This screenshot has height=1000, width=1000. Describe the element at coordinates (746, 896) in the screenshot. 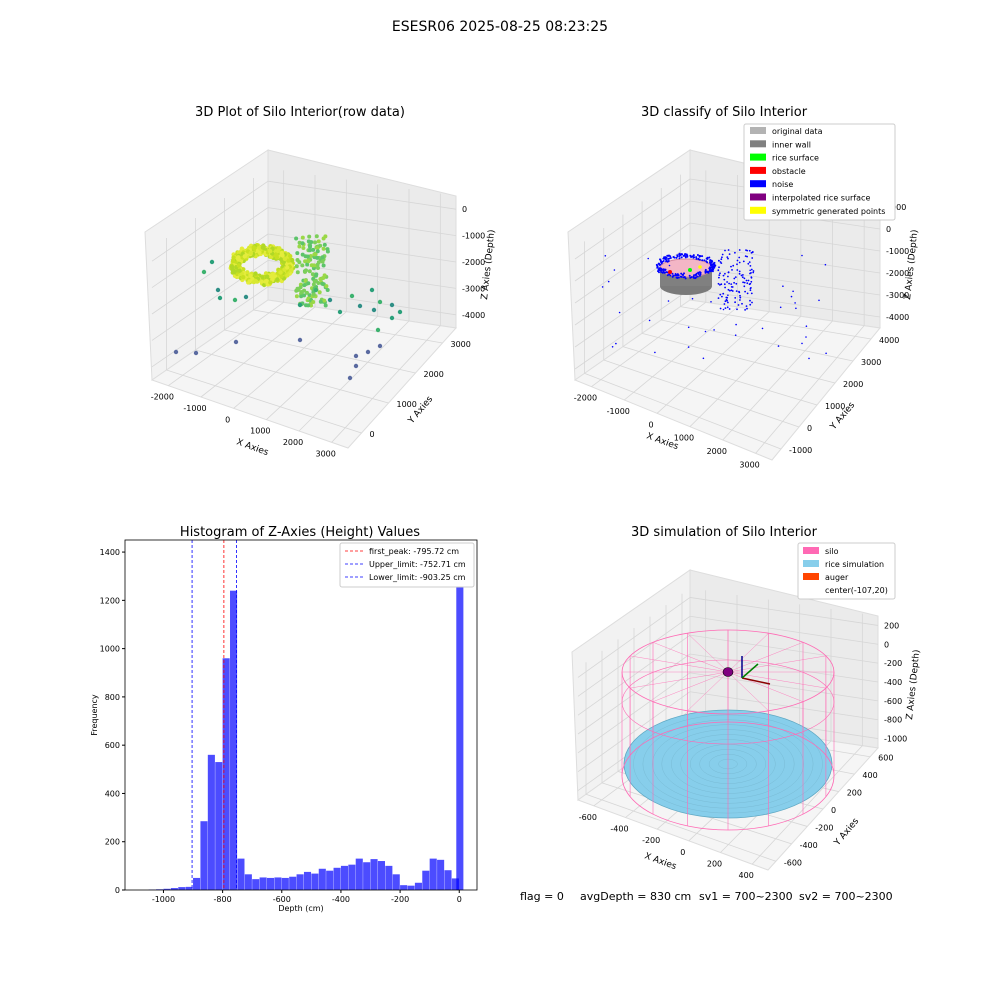

I see `sv1-text: sv1 = 700~2300` at that location.